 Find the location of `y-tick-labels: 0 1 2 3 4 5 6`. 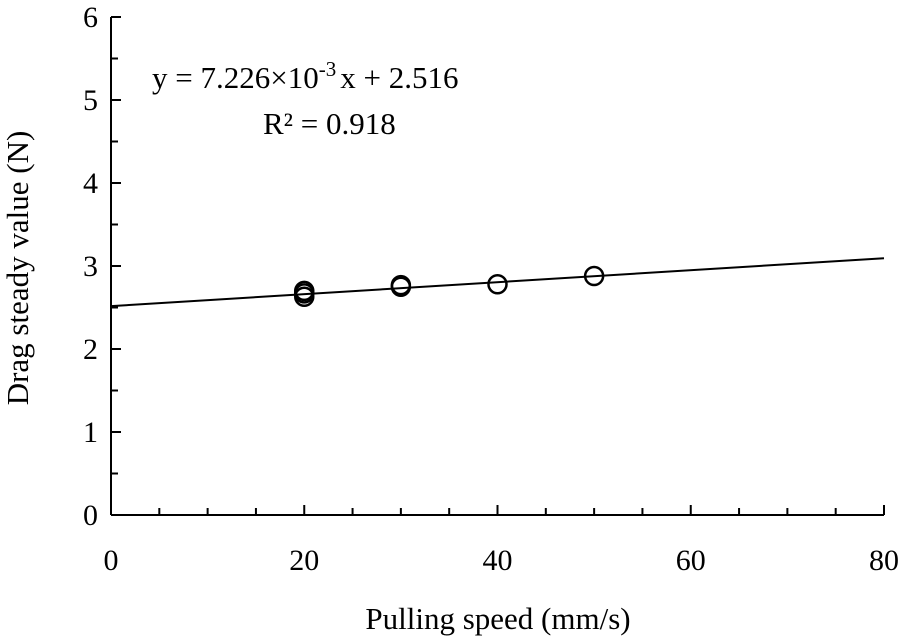

y-tick-labels: 0 1 2 3 4 5 6 is located at coordinates (90, 266).